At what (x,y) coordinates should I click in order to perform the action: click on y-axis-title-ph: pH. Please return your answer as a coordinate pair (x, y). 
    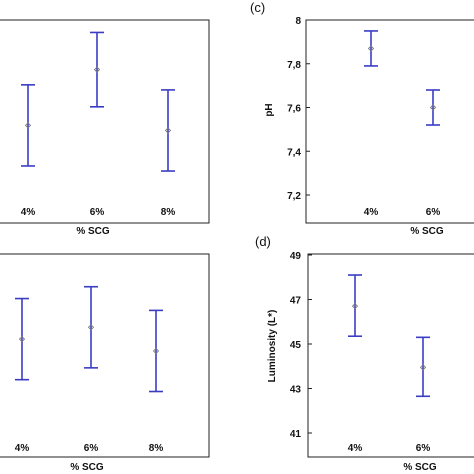
    Looking at the image, I should click on (269, 109).